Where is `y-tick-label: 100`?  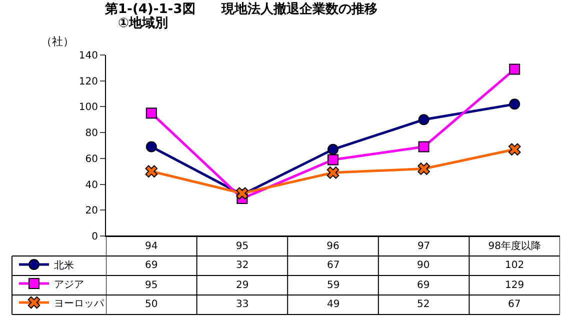 y-tick-label: 100 is located at coordinates (88, 108).